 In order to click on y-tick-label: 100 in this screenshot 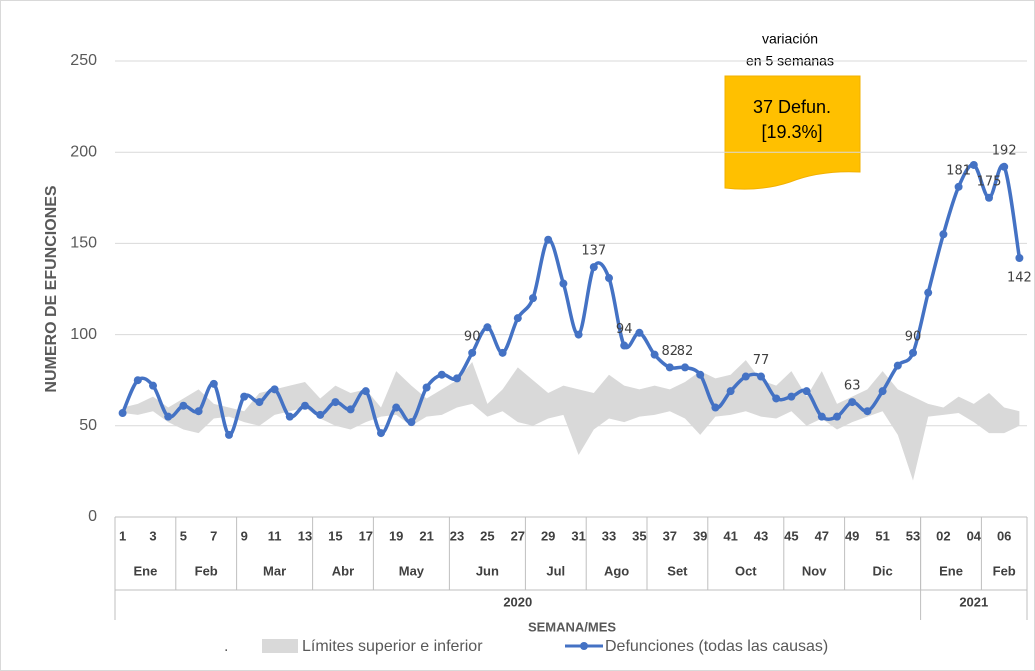, I will do `click(83, 334)`.